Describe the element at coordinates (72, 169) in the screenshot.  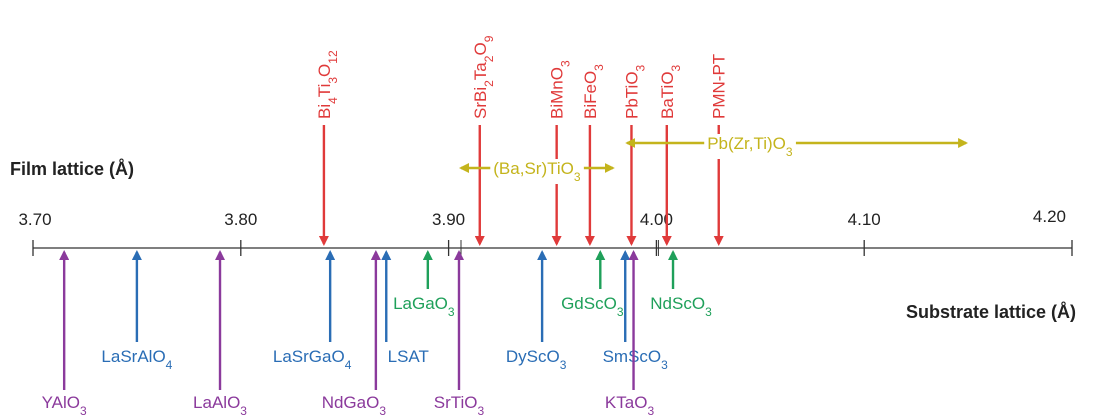
I see `film-lattice-title: Film lattice (Å)` at that location.